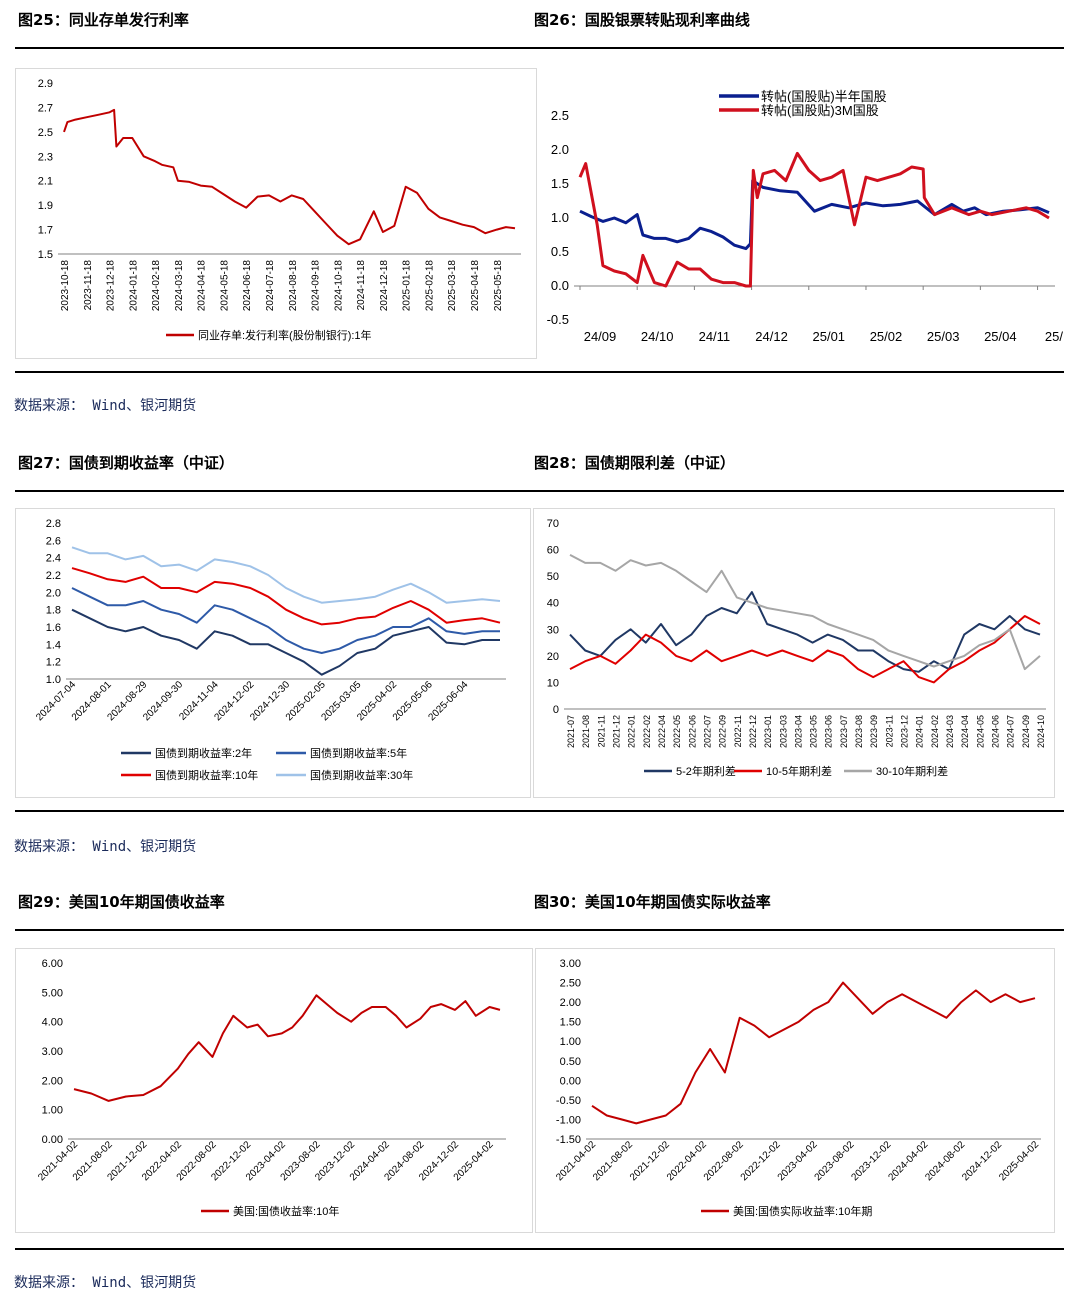  What do you see at coordinates (600, 336) in the screenshot?
I see `x-tick-label: 24/09` at bounding box center [600, 336].